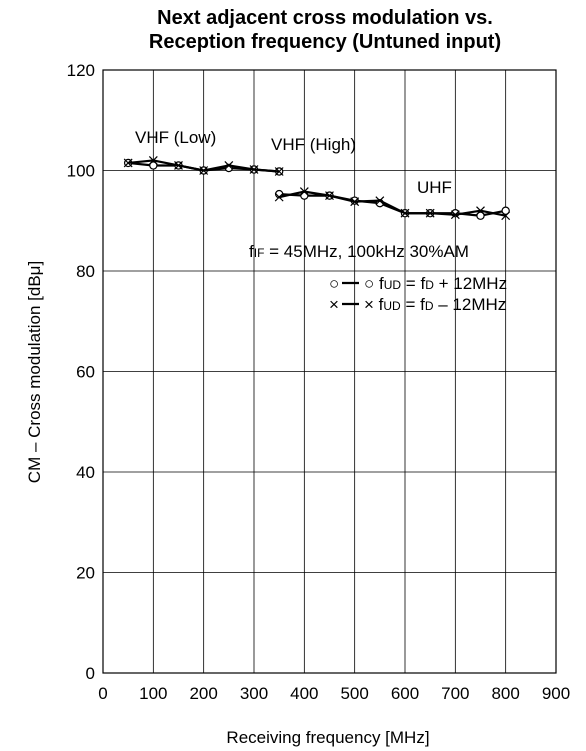  Describe the element at coordinates (470, 283) in the screenshot. I see `text-part: + 12MHz` at that location.